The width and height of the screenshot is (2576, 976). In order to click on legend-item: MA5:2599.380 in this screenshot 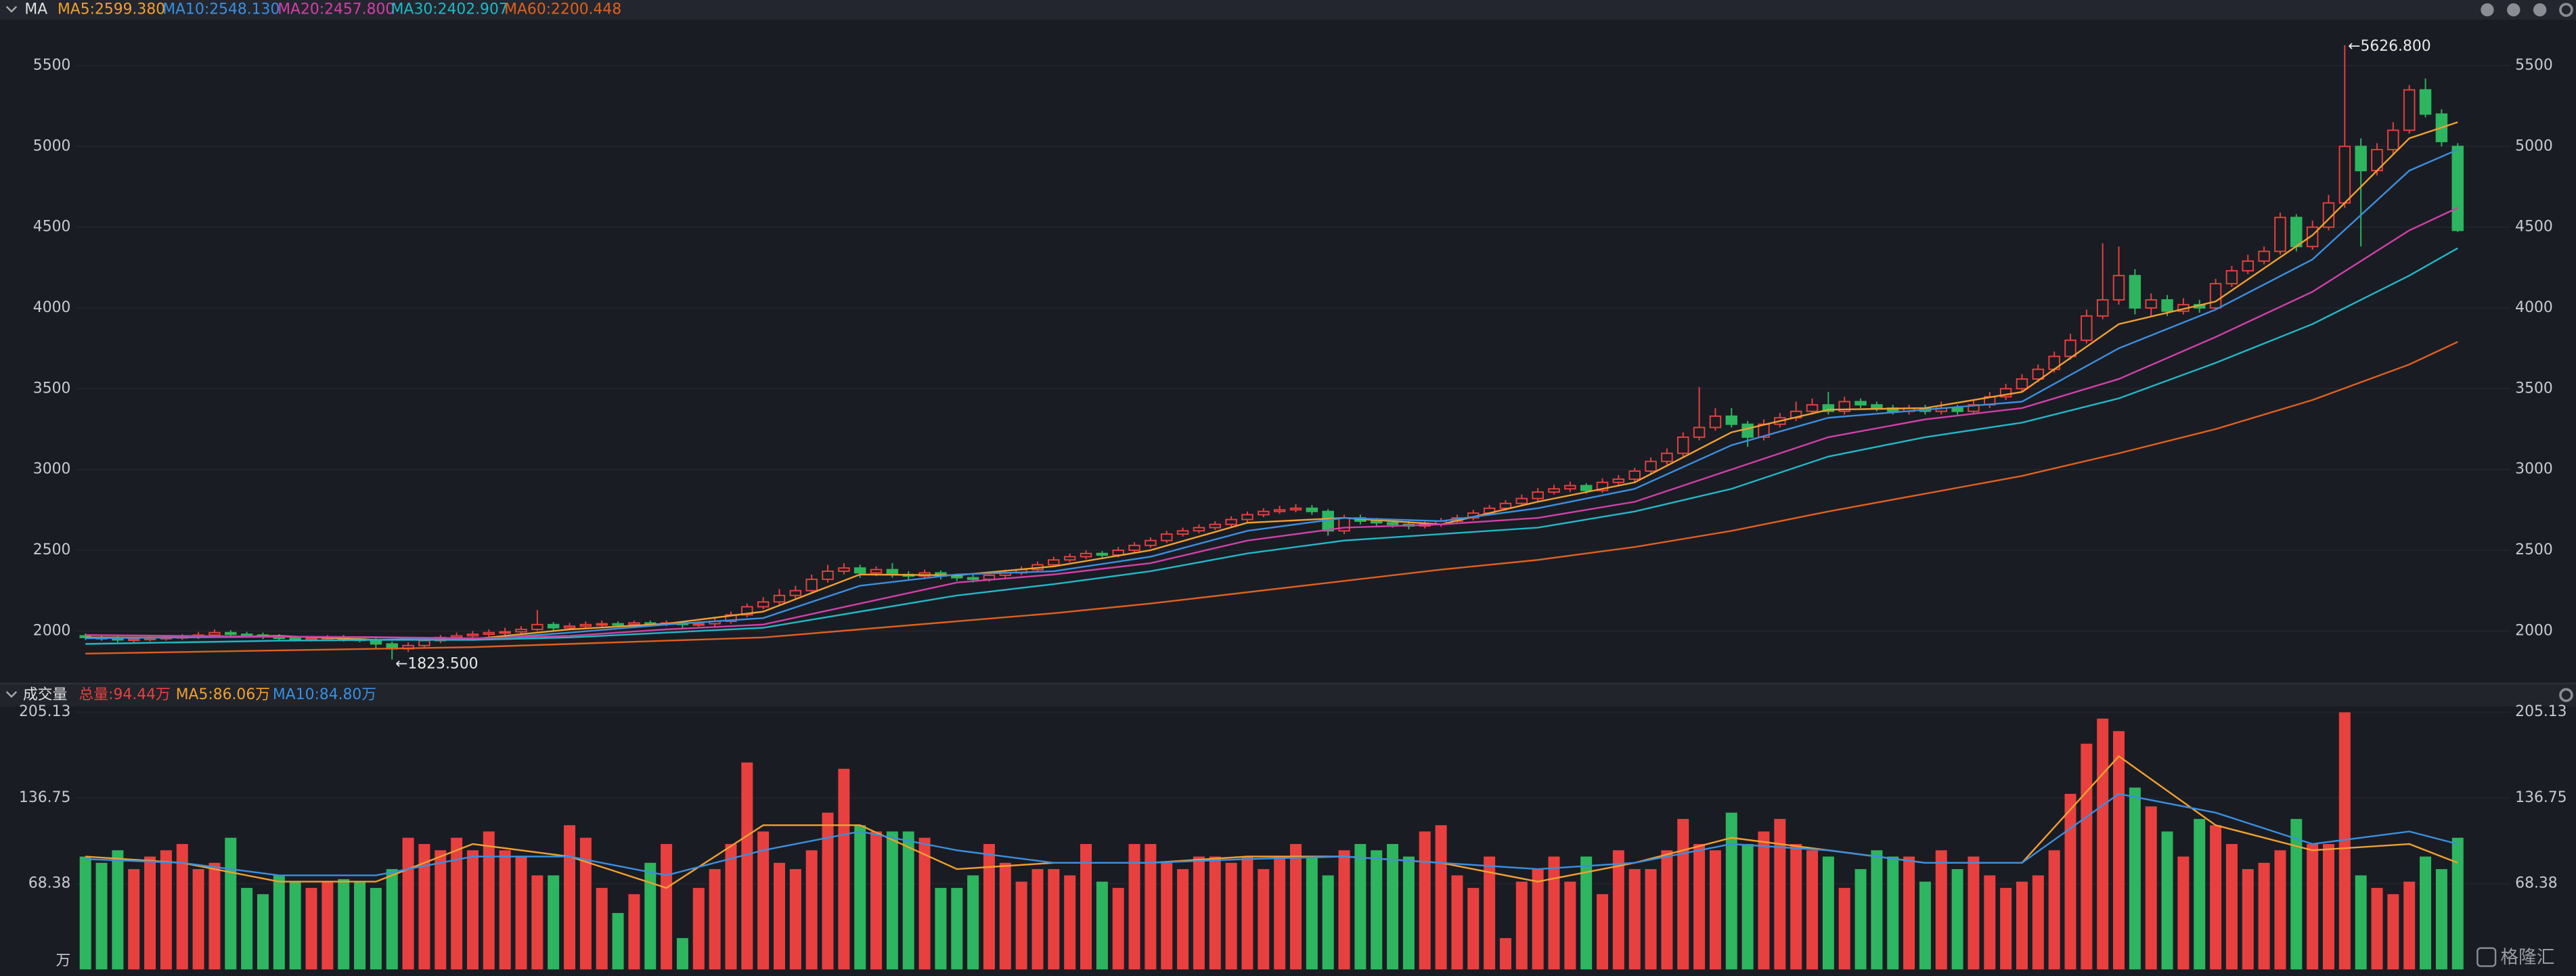, I will do `click(111, 9)`.